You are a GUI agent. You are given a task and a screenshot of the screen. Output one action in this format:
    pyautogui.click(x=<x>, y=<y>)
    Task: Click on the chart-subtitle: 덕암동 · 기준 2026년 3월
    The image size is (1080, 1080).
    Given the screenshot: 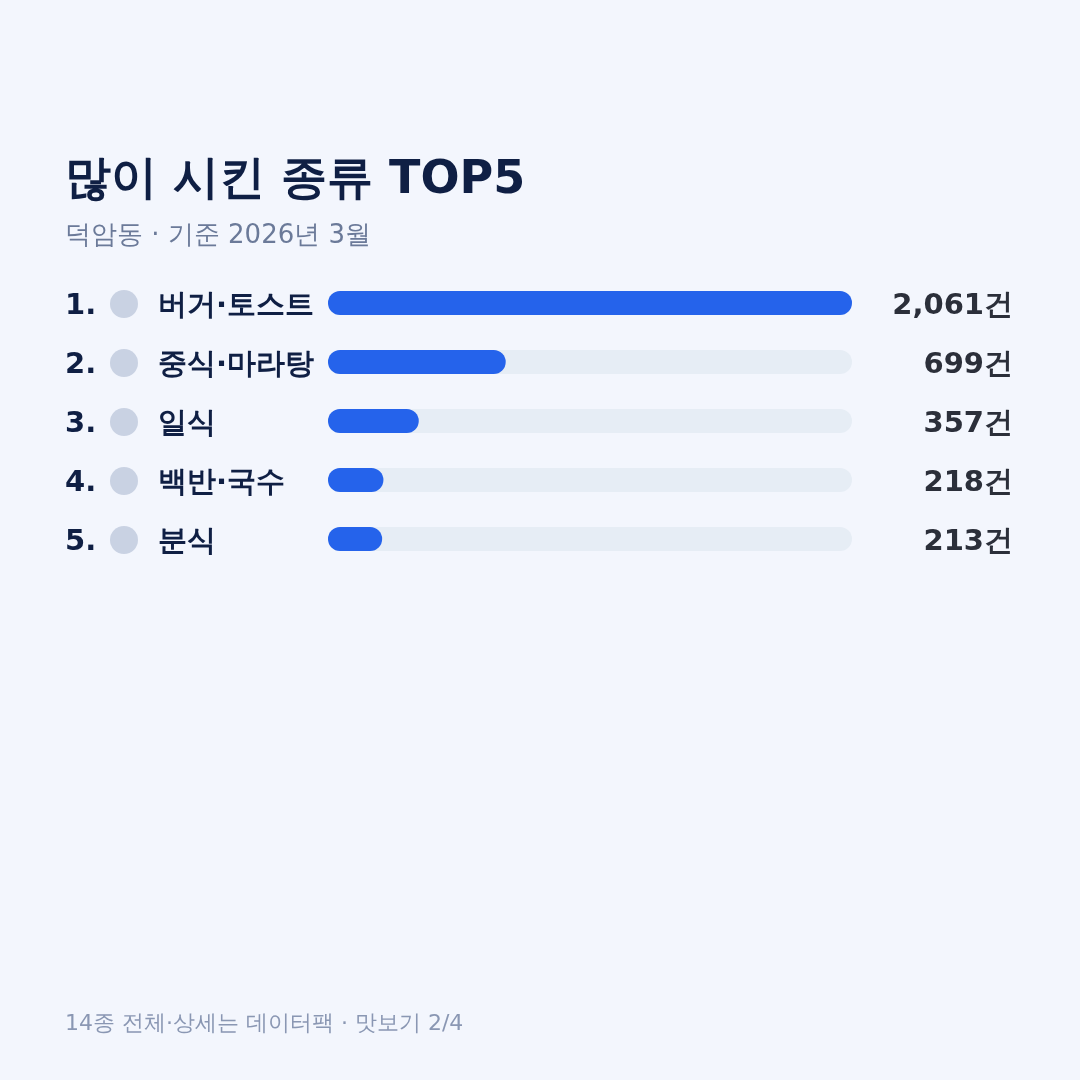 What is the action you would take?
    pyautogui.click(x=218, y=234)
    